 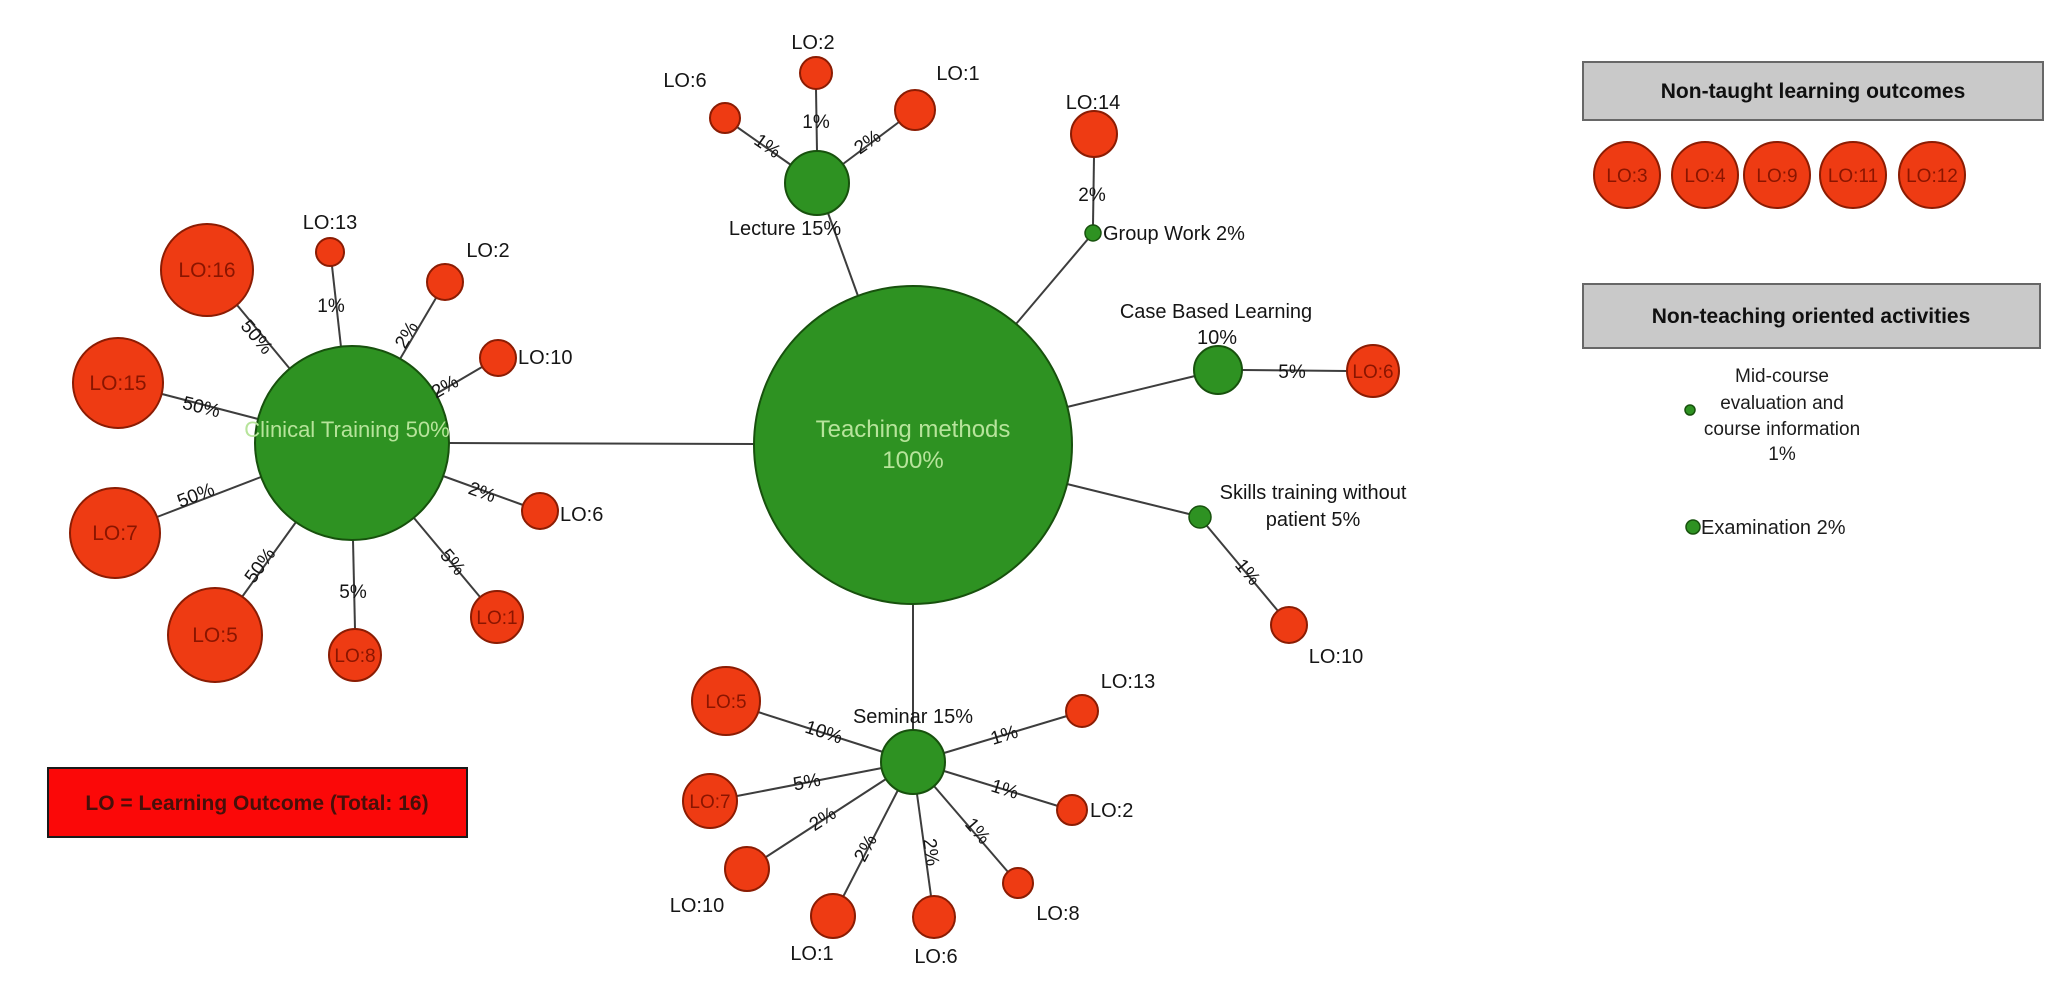 I want to click on lo-label-seminar-5: LO:5, so click(x=725, y=702).